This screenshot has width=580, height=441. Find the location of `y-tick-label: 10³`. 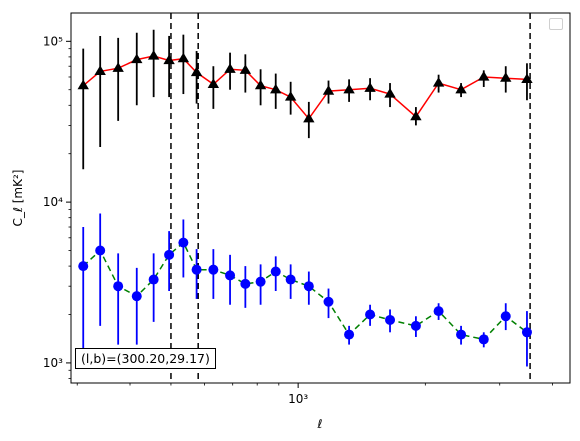

y-tick-label: 10³ is located at coordinates (53, 363).